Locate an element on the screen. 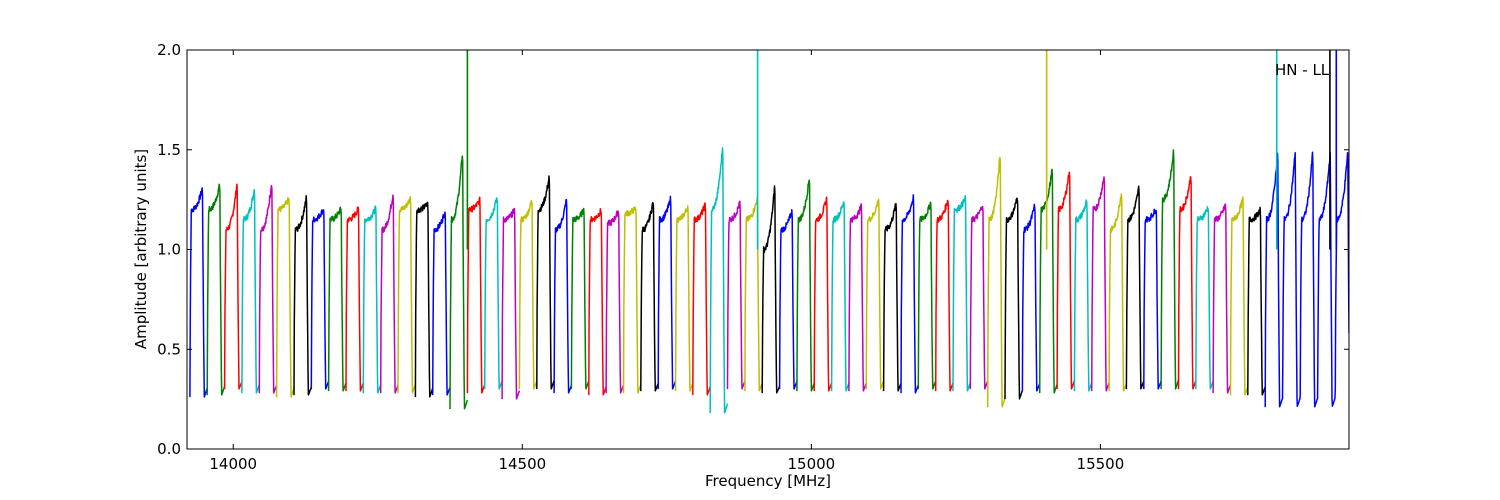 The image size is (1500, 500). x-tick-label-2: 14500 is located at coordinates (522, 464).